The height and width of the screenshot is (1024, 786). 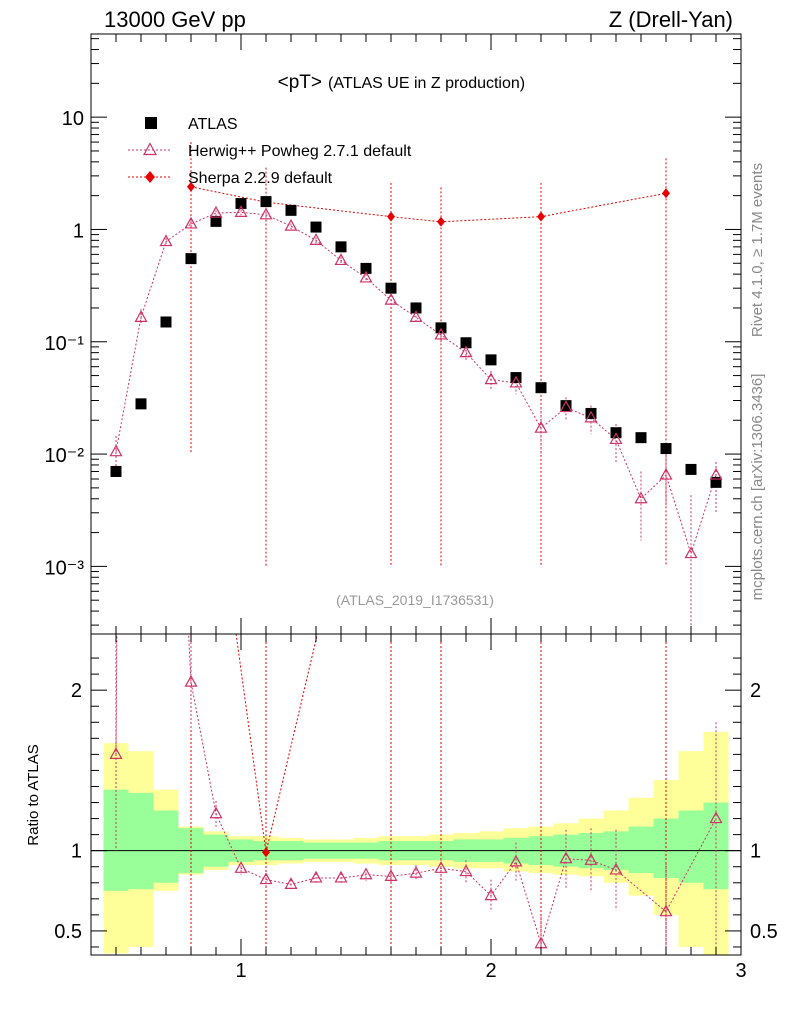 I want to click on legend-atlas-label: ATLAS, so click(x=213, y=124).